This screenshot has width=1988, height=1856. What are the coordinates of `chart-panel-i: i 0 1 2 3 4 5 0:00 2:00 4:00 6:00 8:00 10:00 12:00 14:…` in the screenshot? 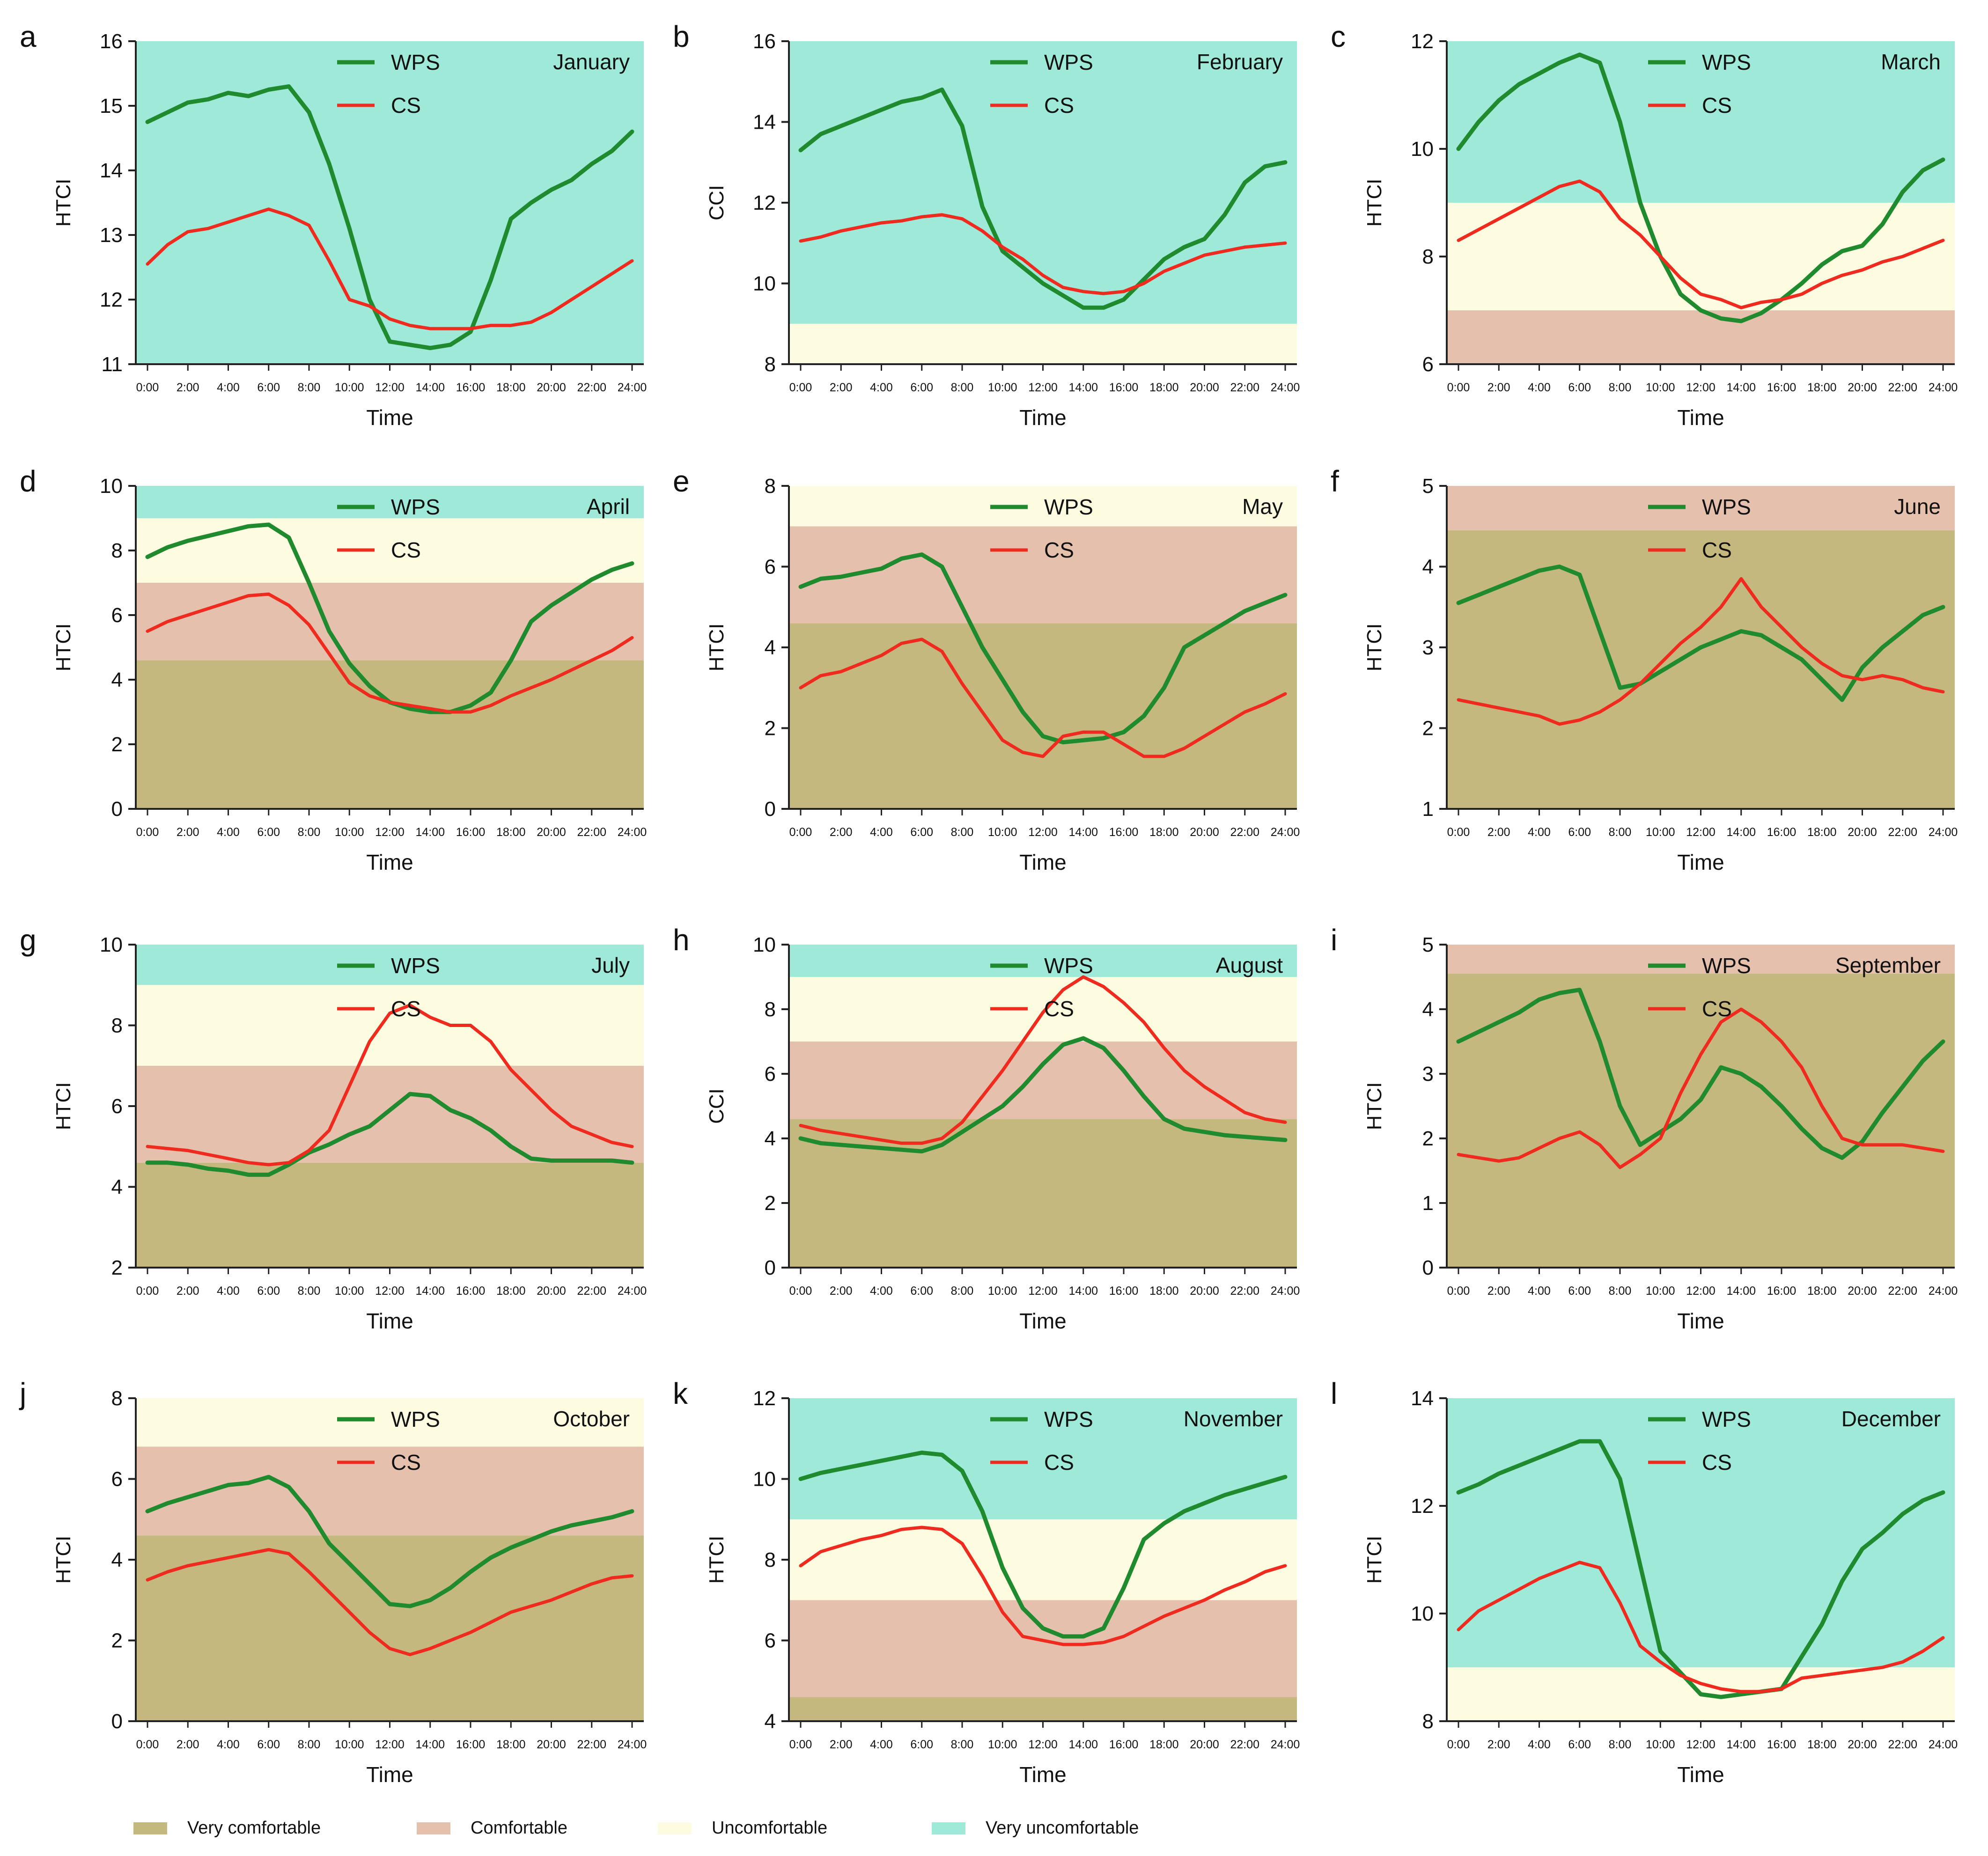 It's located at (1644, 1128).